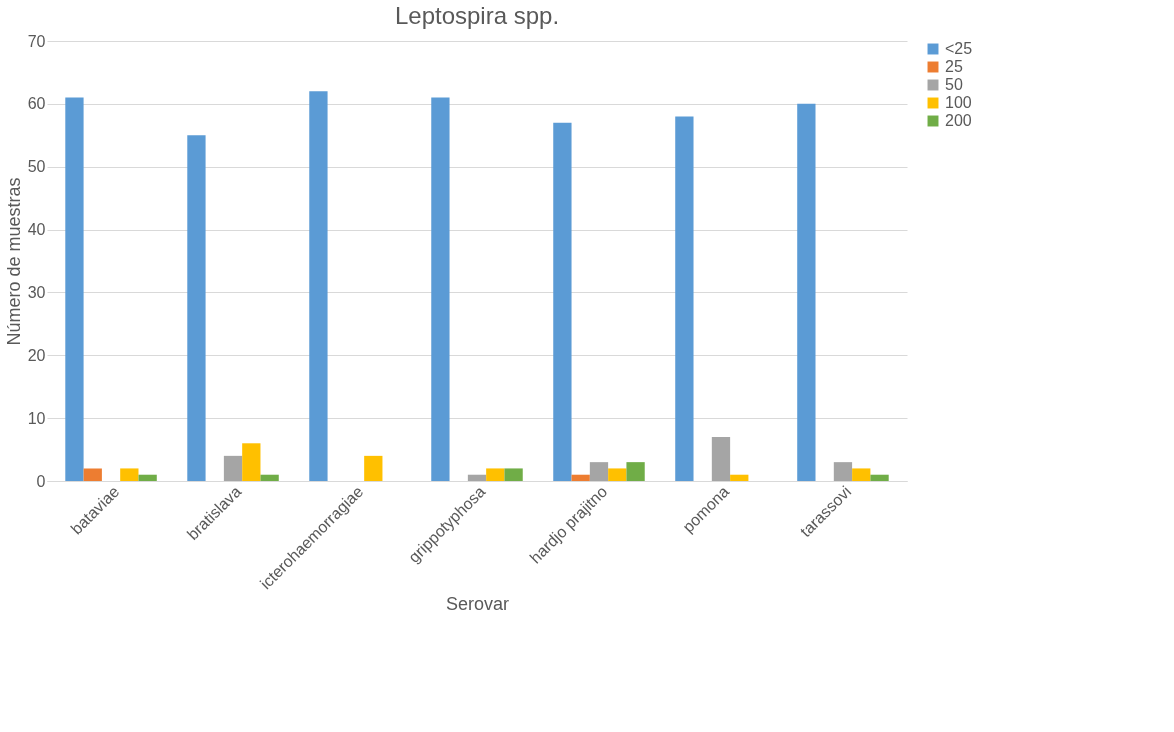 The height and width of the screenshot is (732, 1174). Describe the element at coordinates (36, 41) in the screenshot. I see `y-tick-label: 70` at that location.